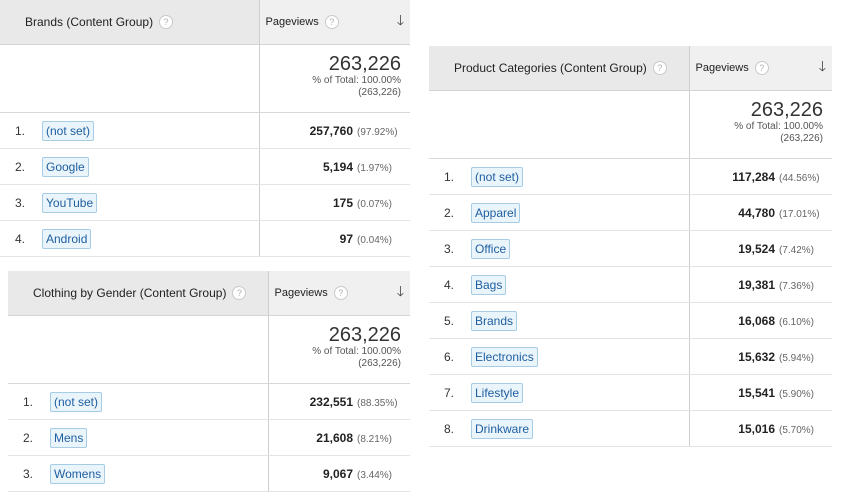  I want to click on row-number: 7., so click(449, 392).